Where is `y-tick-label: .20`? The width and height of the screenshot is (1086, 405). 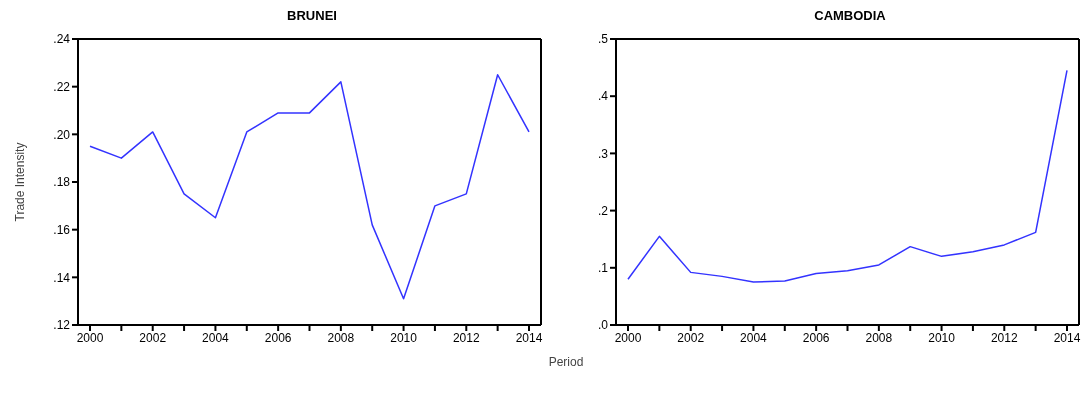 y-tick-label: .20 is located at coordinates (62, 134).